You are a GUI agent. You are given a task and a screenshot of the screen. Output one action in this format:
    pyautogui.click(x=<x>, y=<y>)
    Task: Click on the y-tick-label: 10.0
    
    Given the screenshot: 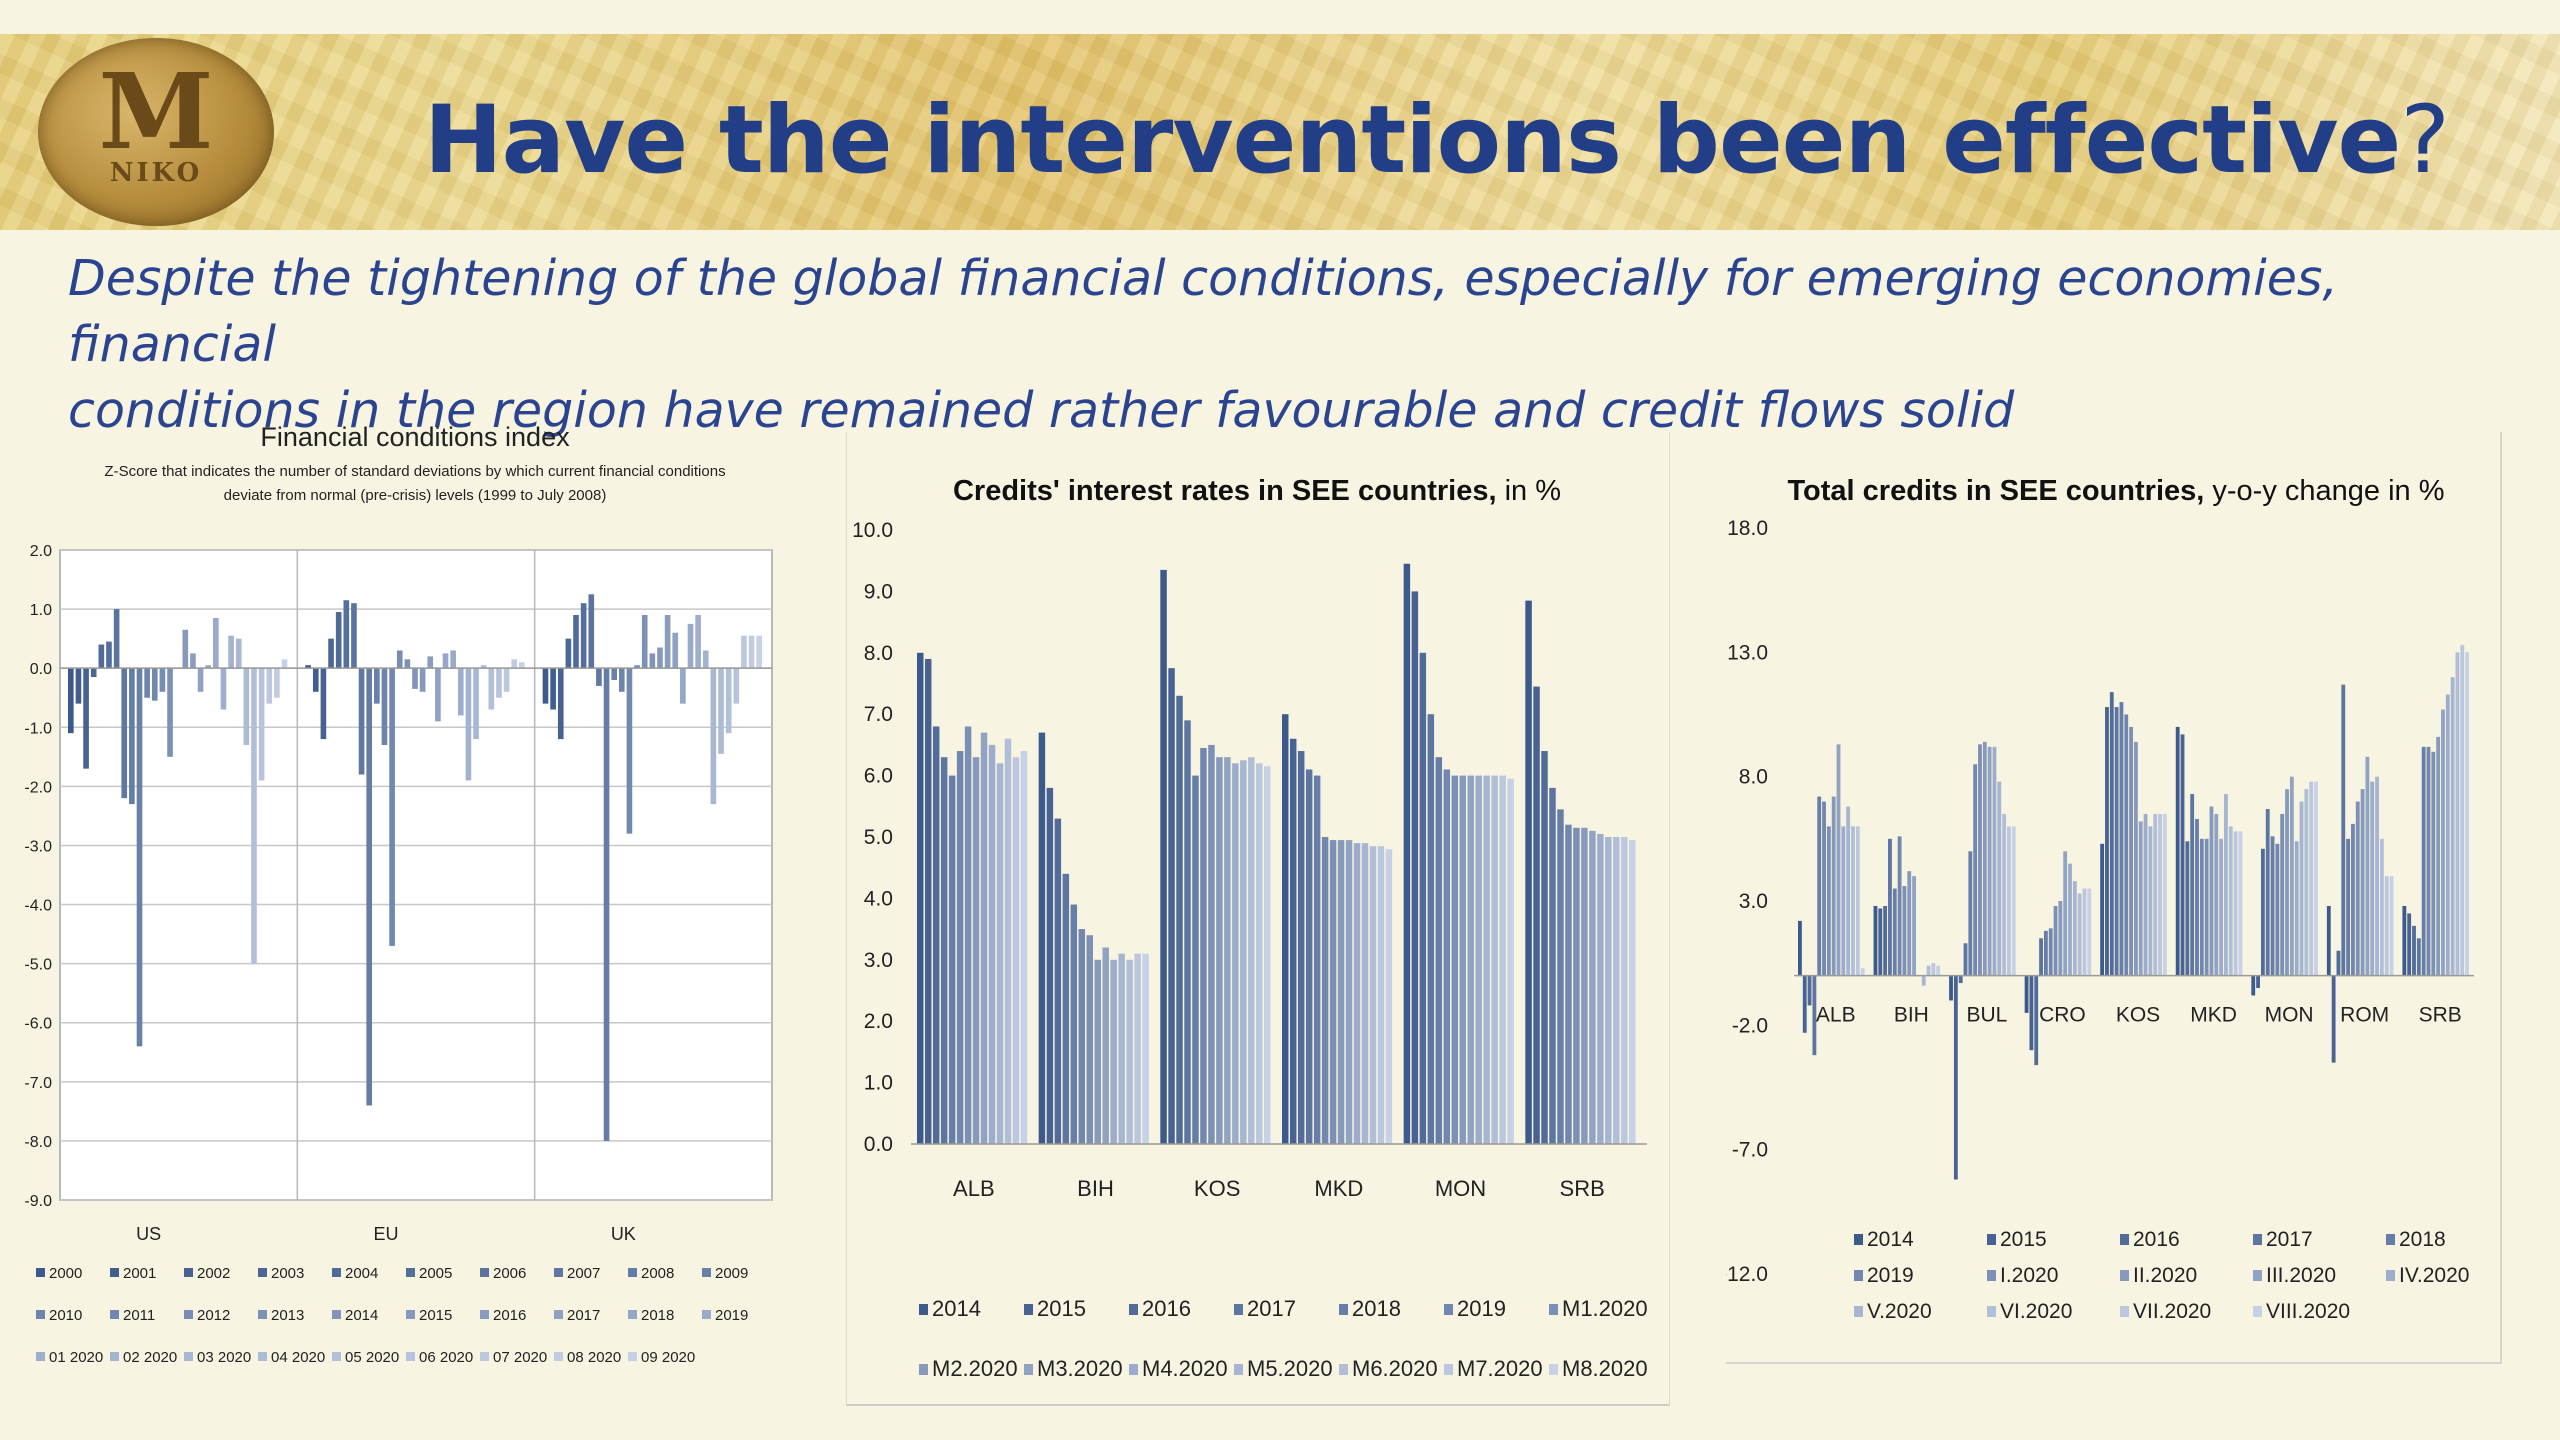 What is the action you would take?
    pyautogui.click(x=872, y=530)
    